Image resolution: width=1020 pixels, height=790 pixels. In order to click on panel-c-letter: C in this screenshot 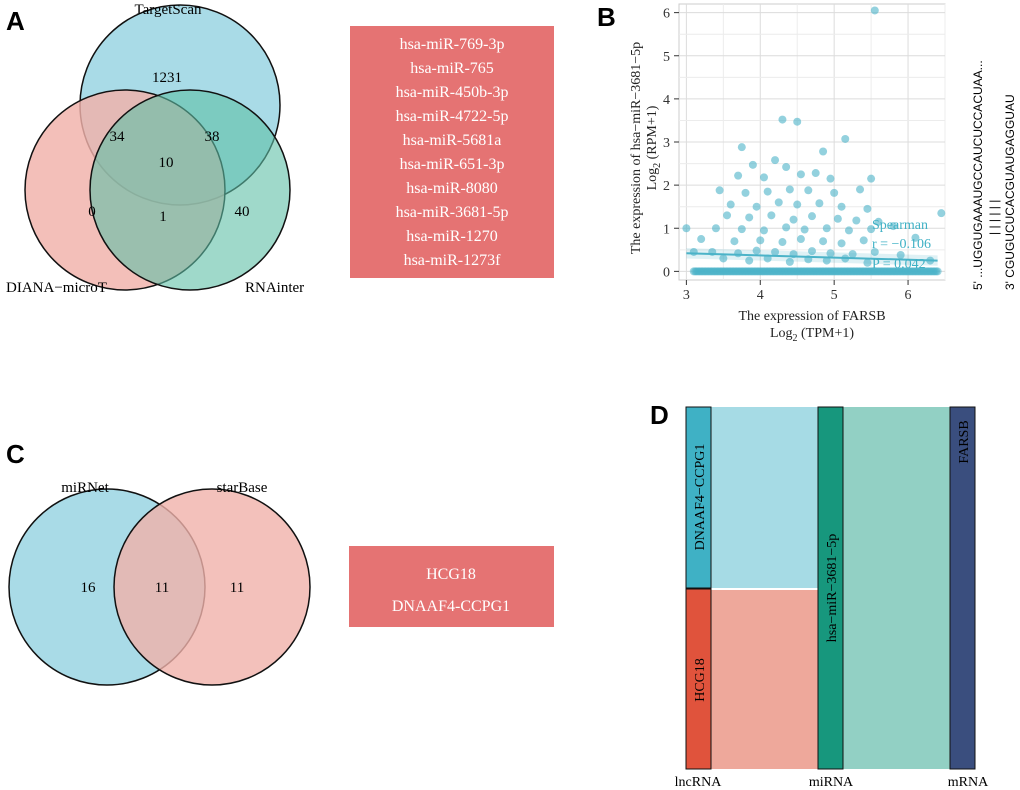, I will do `click(15, 454)`.